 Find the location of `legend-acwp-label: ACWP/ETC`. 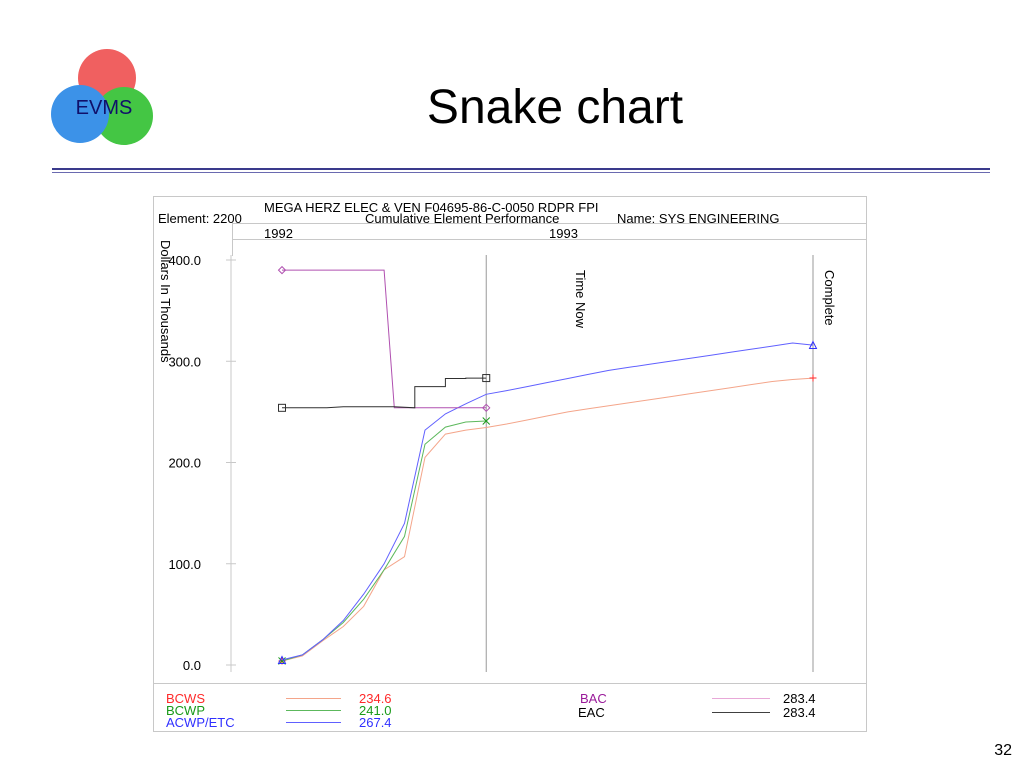

legend-acwp-label: ACWP/ETC is located at coordinates (200, 722).